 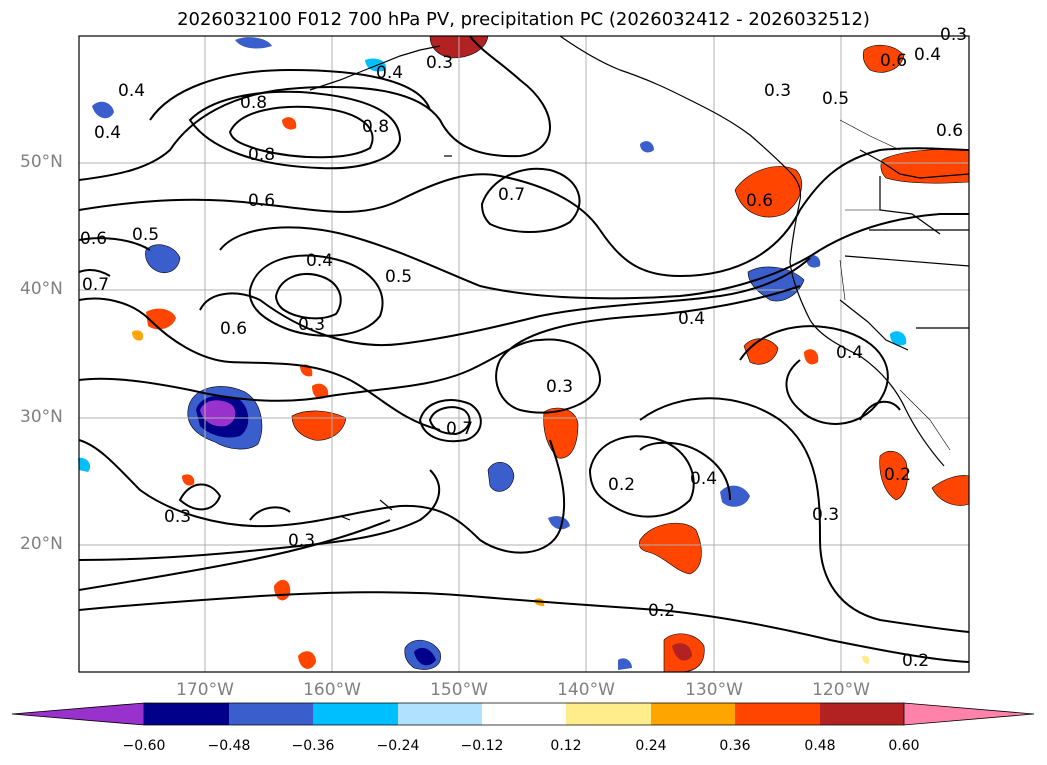 What do you see at coordinates (229, 746) in the screenshot?
I see `colorbar-tick: −0.48` at bounding box center [229, 746].